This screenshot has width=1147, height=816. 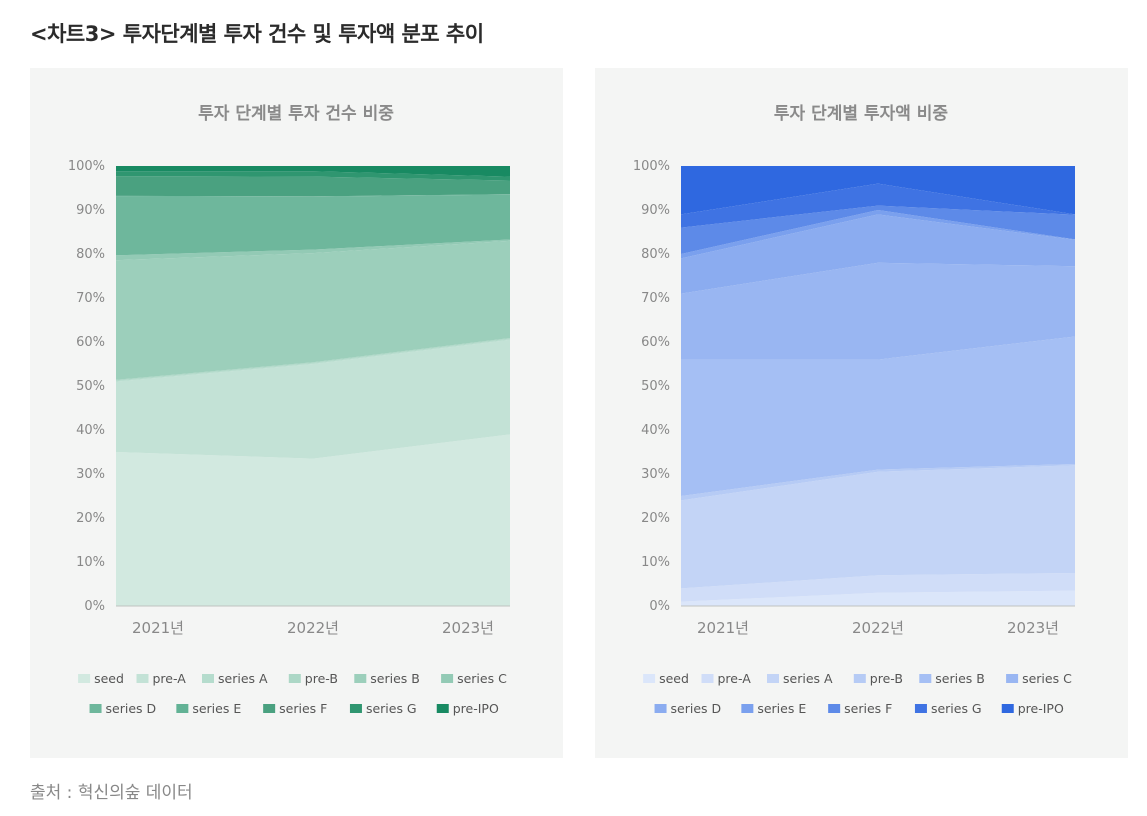 I want to click on area-series-series-a, so click(x=313, y=360).